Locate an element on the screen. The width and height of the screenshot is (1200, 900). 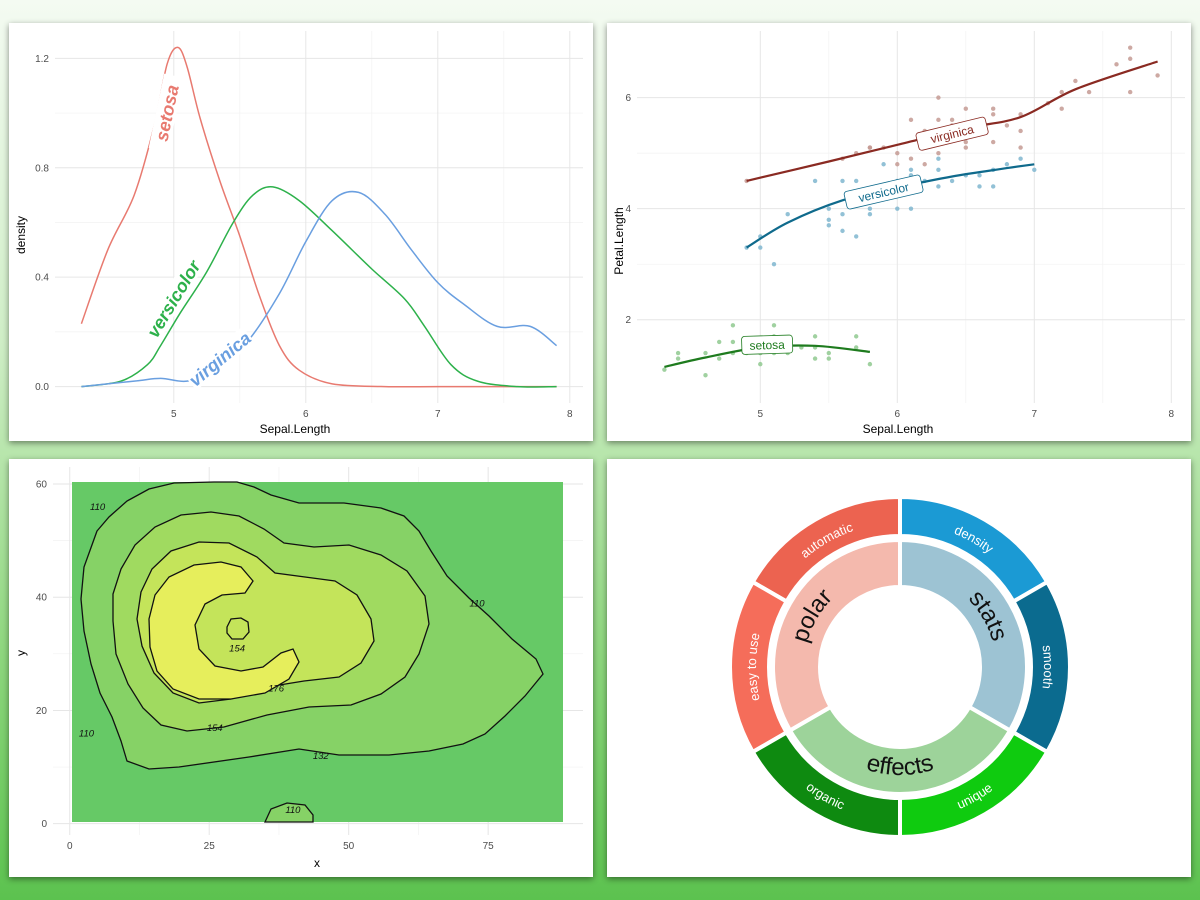
scatter-fit-versicolor is located at coordinates (890, 206).